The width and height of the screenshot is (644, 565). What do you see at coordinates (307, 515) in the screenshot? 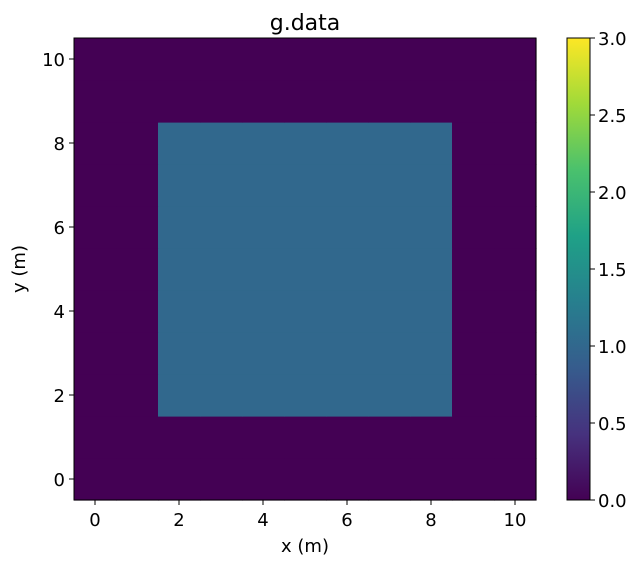
I see `x-axis-ticks: 0 2 4 6 8 10` at bounding box center [307, 515].